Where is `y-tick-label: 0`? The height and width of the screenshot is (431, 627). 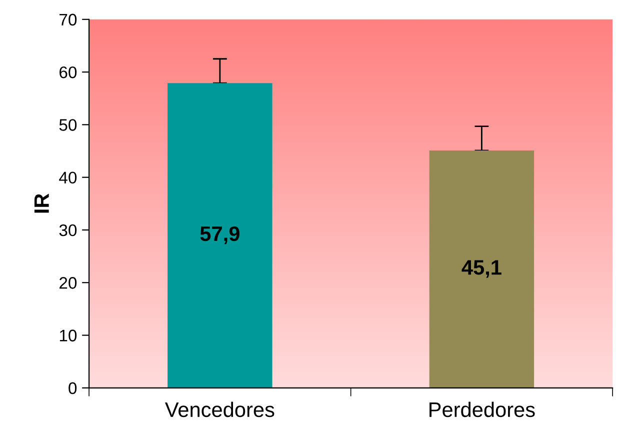 y-tick-label: 0 is located at coordinates (72, 388).